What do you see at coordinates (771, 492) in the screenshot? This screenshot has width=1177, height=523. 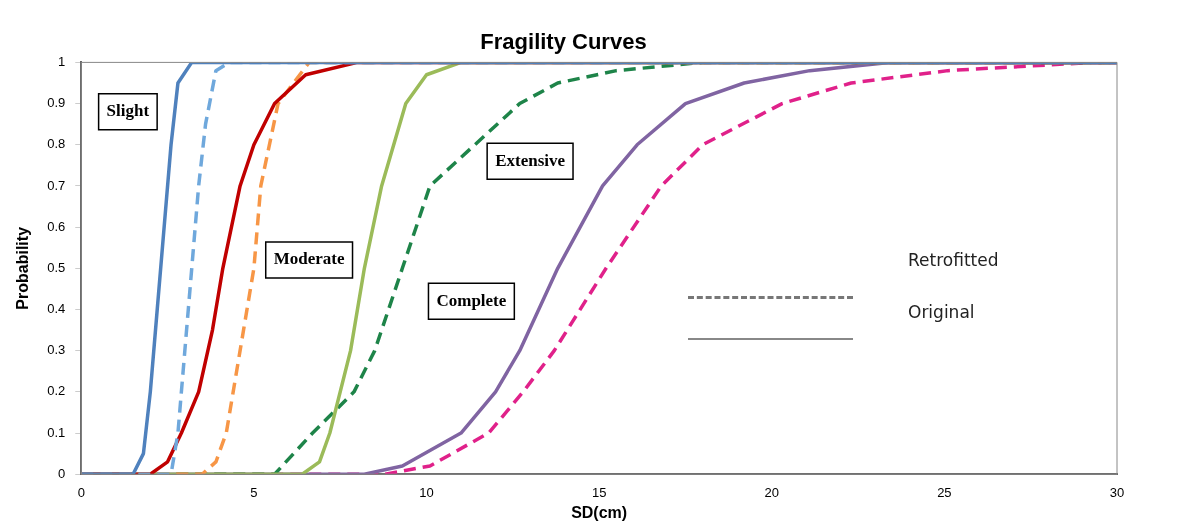 I see `x-tick-label: 20` at bounding box center [771, 492].